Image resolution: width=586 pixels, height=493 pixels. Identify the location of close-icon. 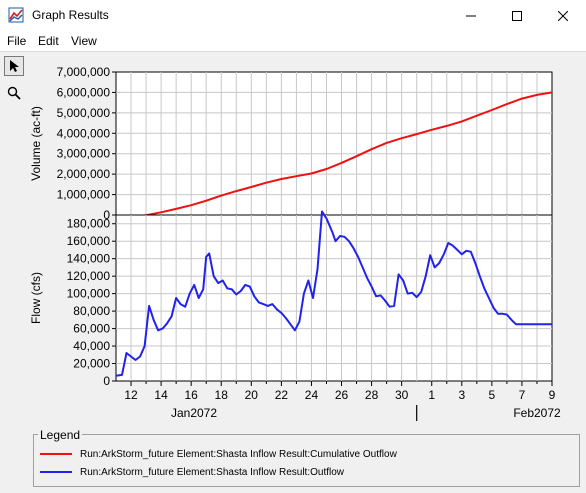
(563, 15).